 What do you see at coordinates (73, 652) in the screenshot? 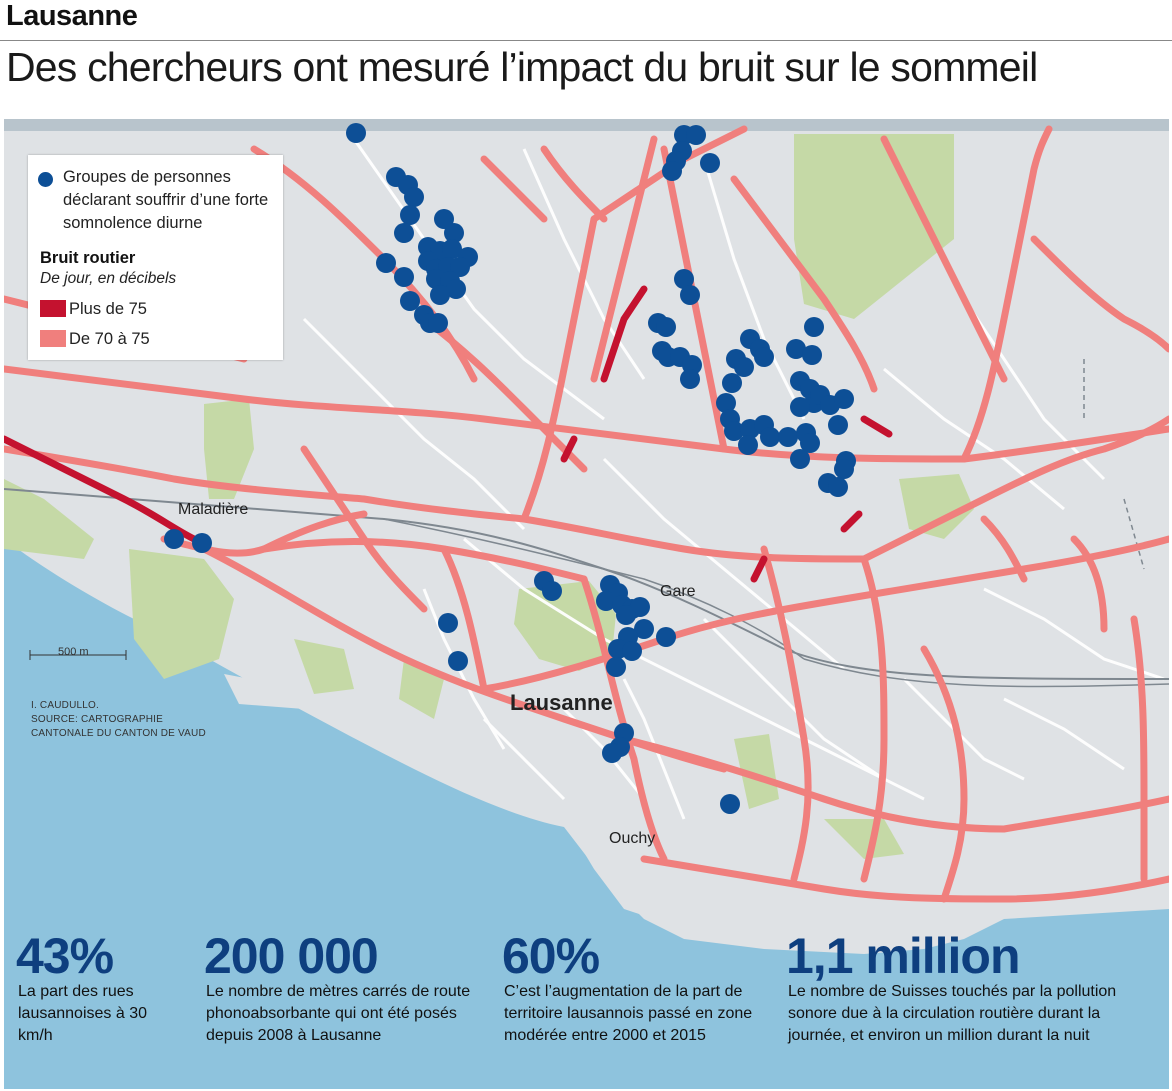
I see `scale-label: 500 m` at bounding box center [73, 652].